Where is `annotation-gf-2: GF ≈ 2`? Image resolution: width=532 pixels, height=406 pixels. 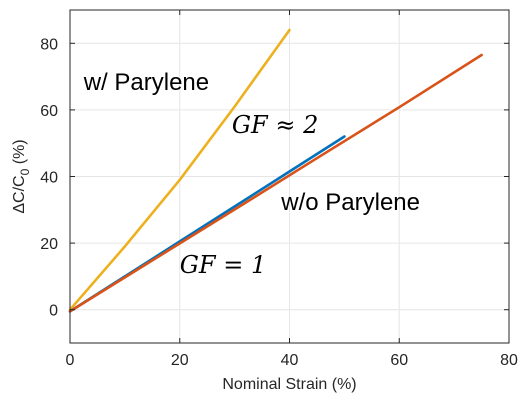
annotation-gf-2: GF ≈ 2 is located at coordinates (275, 125).